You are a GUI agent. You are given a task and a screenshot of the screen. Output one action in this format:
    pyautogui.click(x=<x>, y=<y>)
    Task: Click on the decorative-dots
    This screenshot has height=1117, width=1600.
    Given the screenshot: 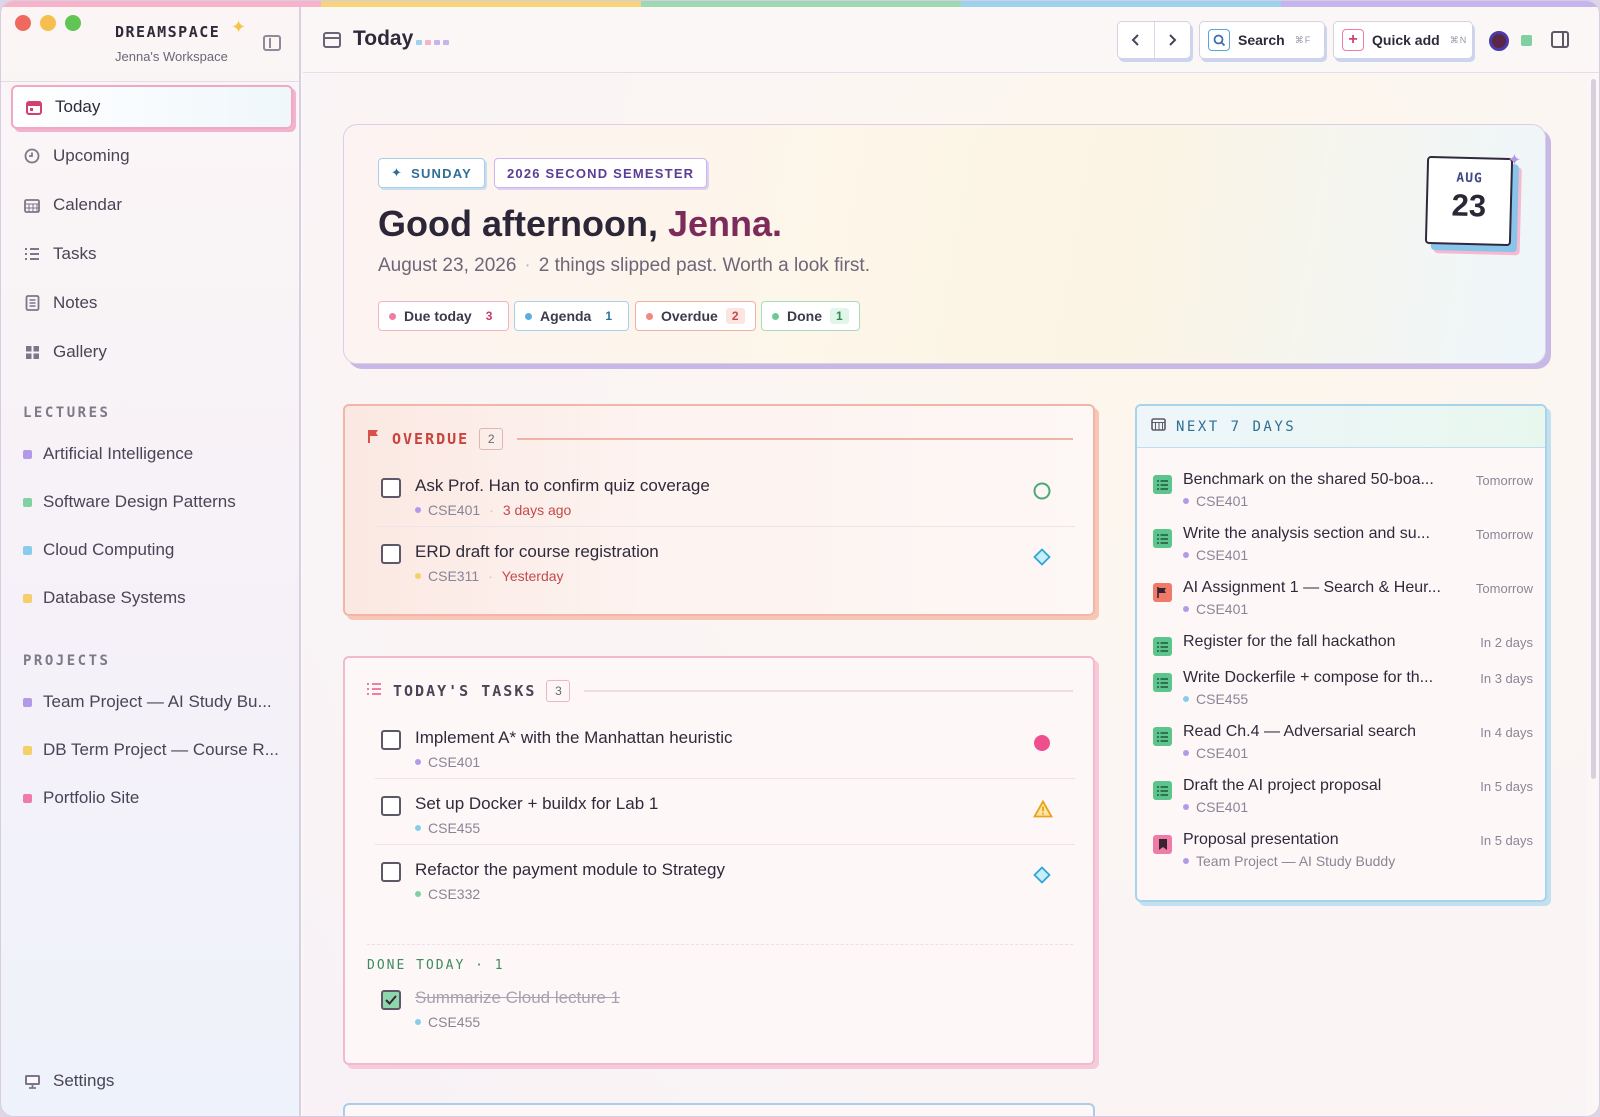 What is the action you would take?
    pyautogui.click(x=432, y=42)
    